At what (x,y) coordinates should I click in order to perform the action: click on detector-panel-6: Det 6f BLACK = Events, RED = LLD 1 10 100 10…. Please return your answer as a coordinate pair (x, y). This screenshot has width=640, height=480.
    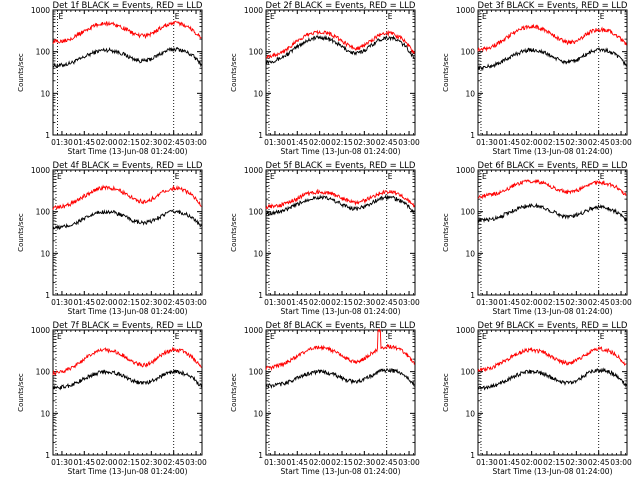
    Looking at the image, I should click on (537, 238).